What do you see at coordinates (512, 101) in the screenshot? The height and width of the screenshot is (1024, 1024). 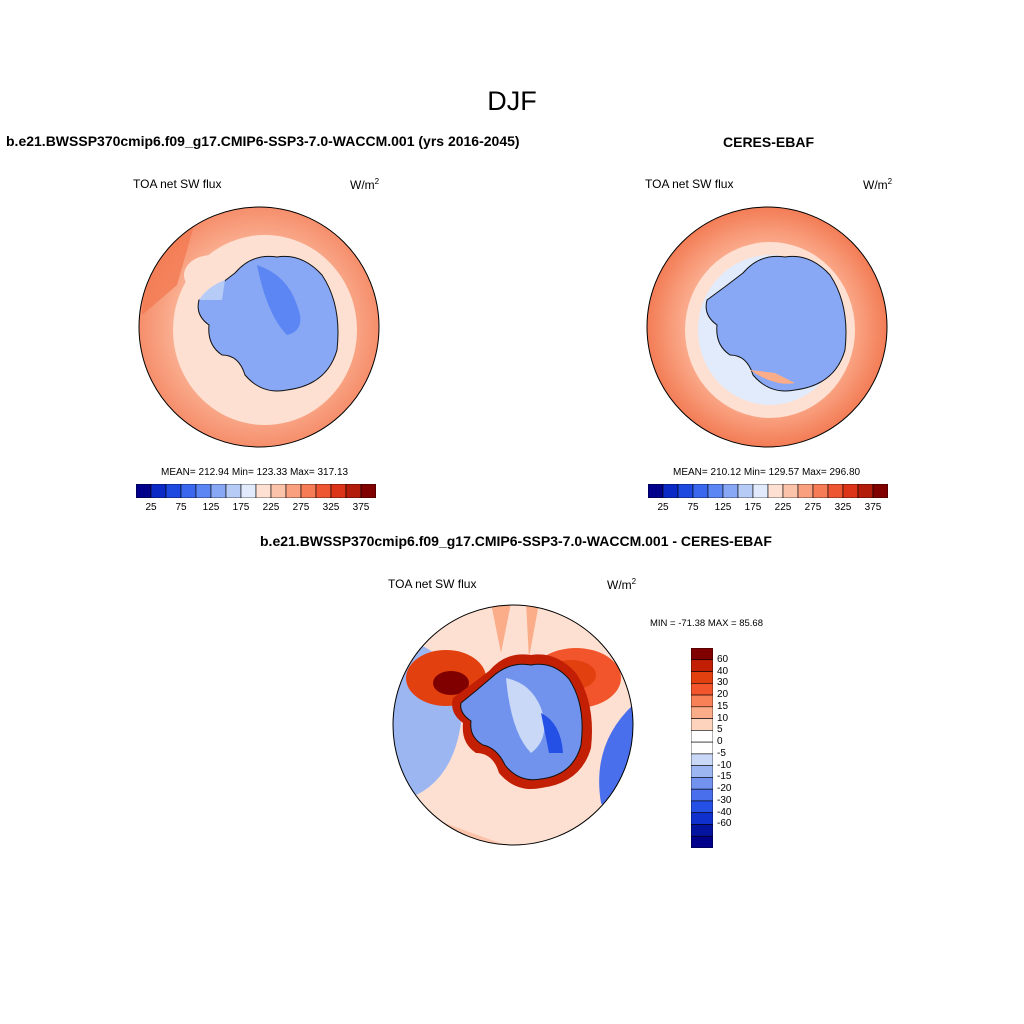 I see `figure-title: DJF` at bounding box center [512, 101].